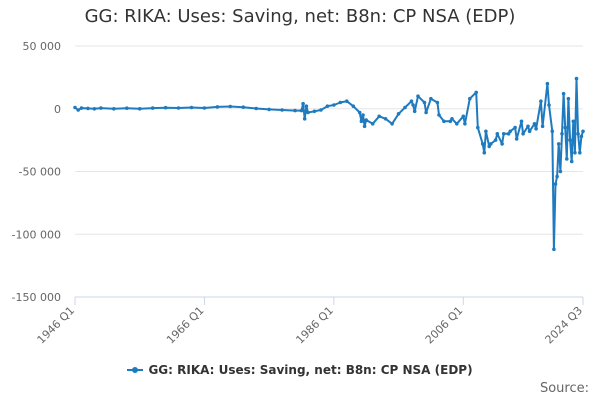  What do you see at coordinates (40, 172) in the screenshot?
I see `y-tick-label: -50 000` at bounding box center [40, 172].